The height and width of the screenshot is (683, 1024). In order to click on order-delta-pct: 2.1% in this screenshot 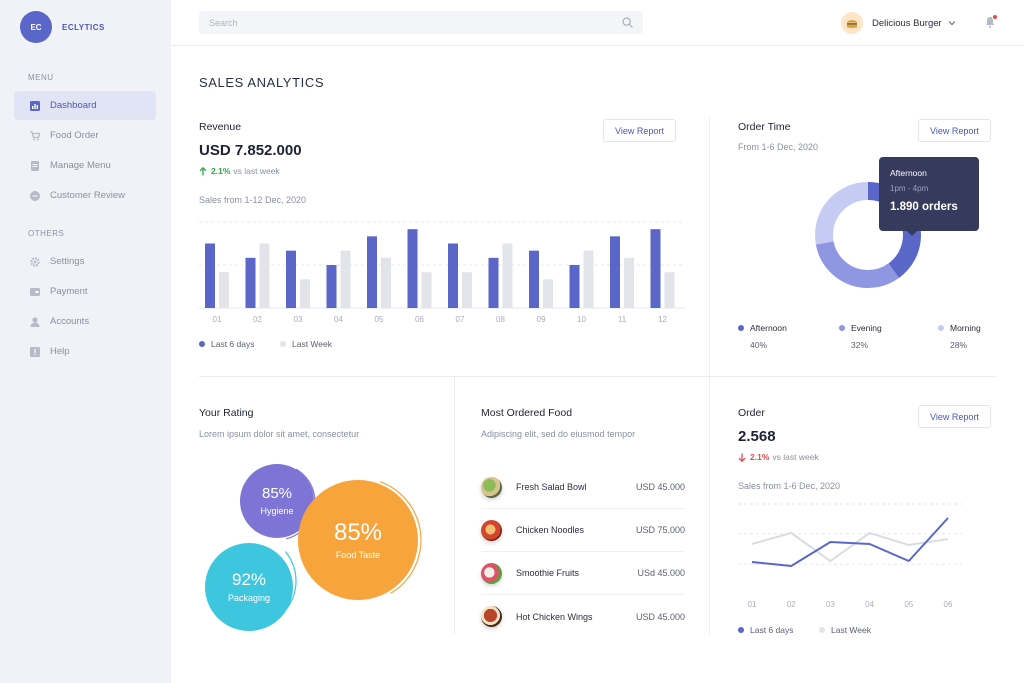, I will do `click(760, 457)`.